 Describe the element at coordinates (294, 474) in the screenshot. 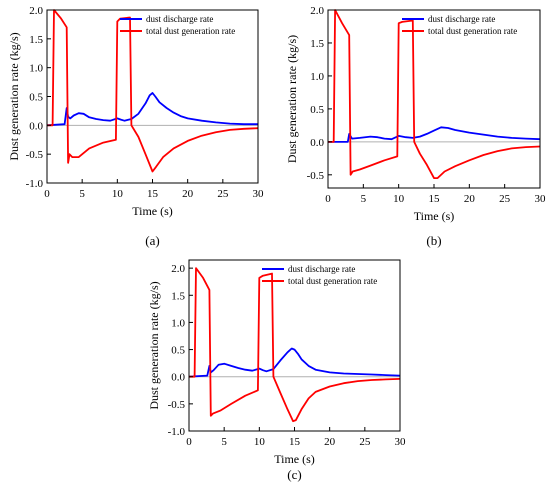

I see `panel-label: (c)` at that location.